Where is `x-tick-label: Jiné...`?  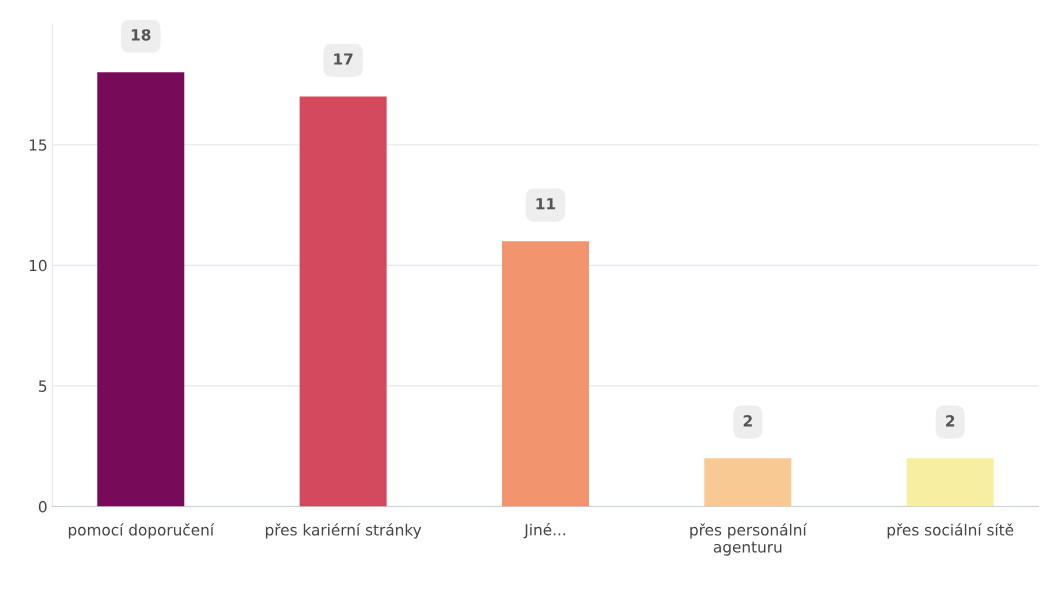 x-tick-label: Jiné... is located at coordinates (544, 531).